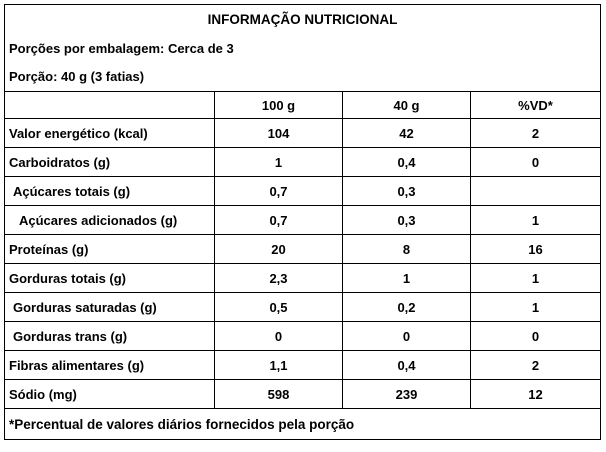 Image resolution: width=606 pixels, height=452 pixels. I want to click on nutrient-label: Gorduras saturadas (g), so click(109, 307).